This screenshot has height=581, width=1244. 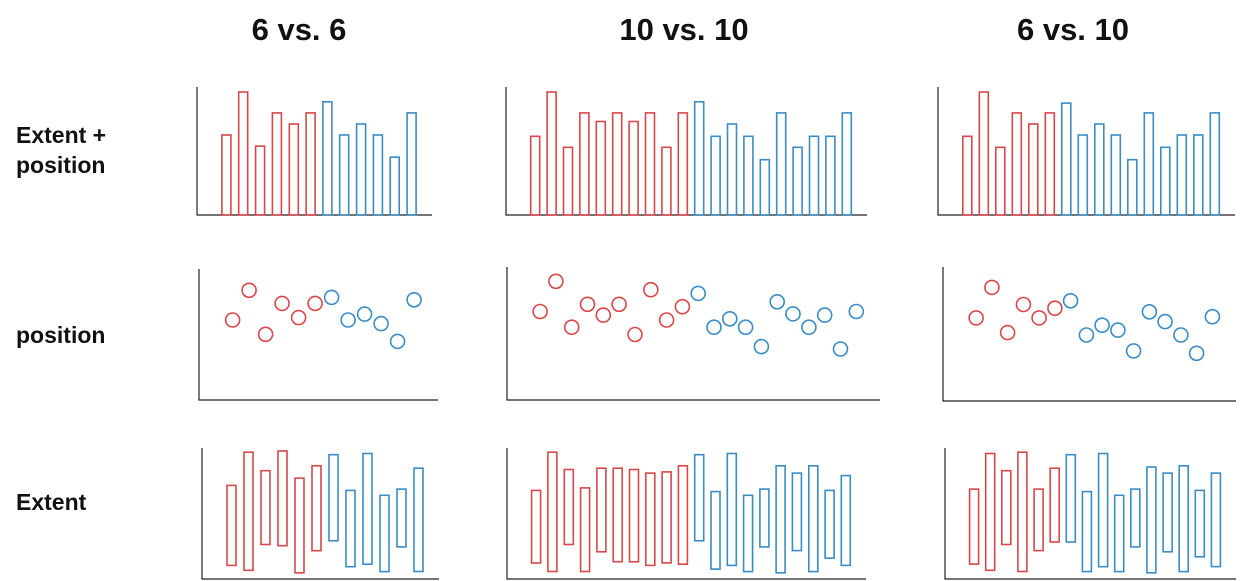 What do you see at coordinates (1086, 151) in the screenshot?
I see `panel-bar-6vs10` at bounding box center [1086, 151].